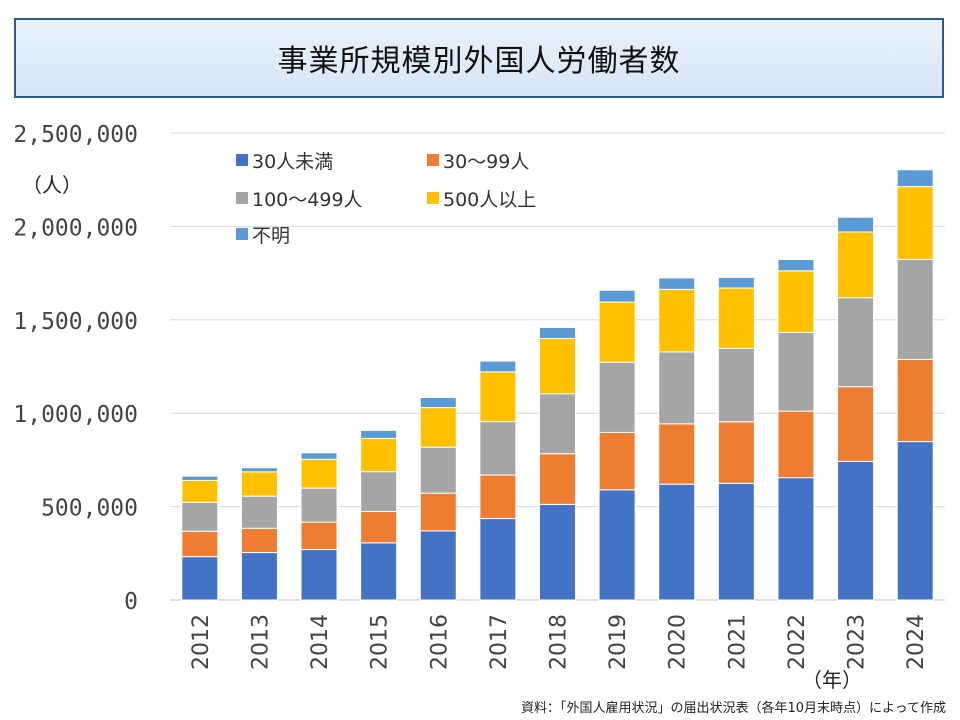  What do you see at coordinates (499, 642) in the screenshot?
I see `x-tick-label: 2017` at bounding box center [499, 642].